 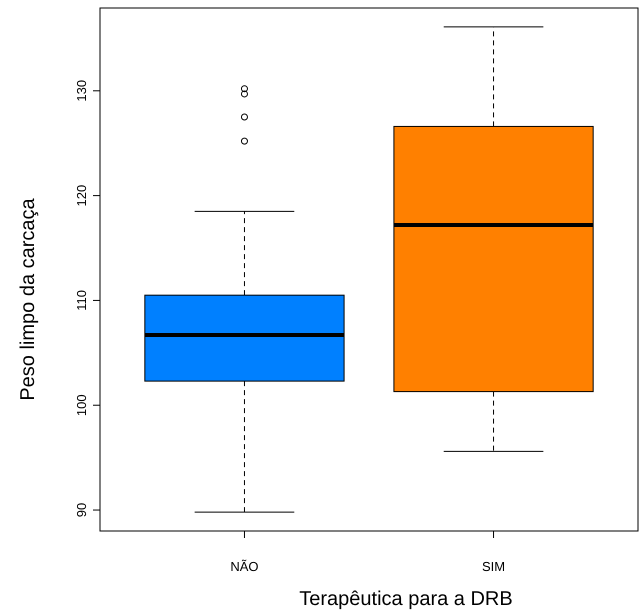 I want to click on y-axis-title: Peso limpo da carcaça, so click(x=28, y=299).